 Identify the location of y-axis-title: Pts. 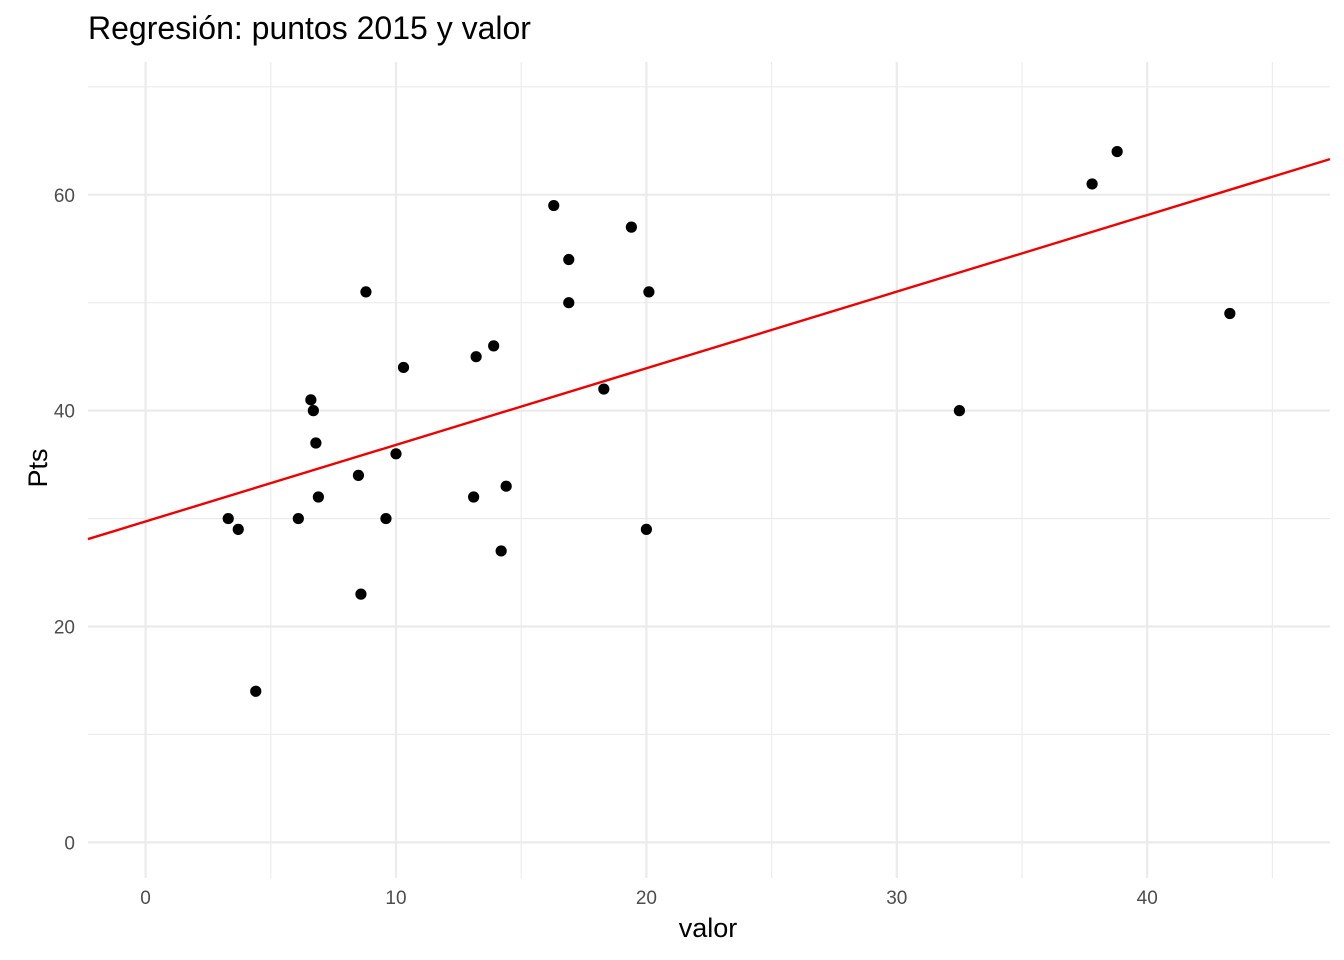
(38, 468).